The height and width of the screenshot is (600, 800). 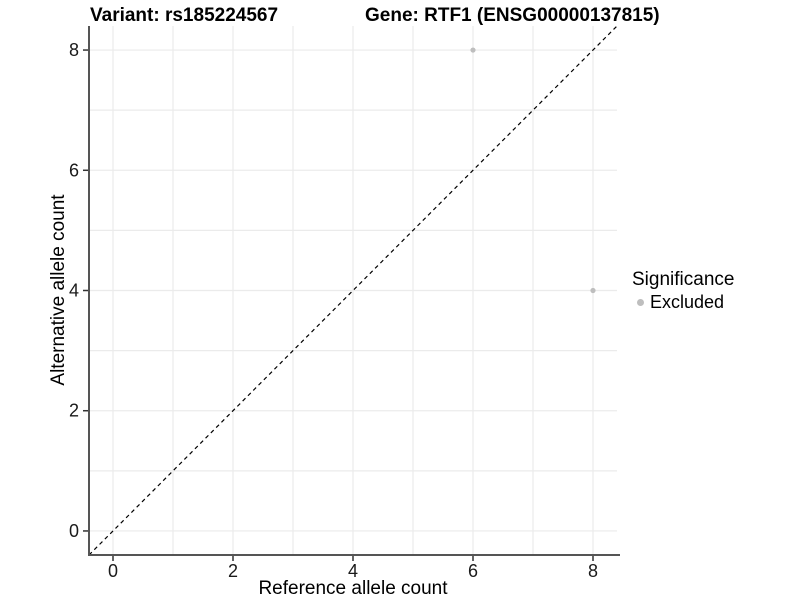 I want to click on x-tick-label: 0, so click(x=113, y=571).